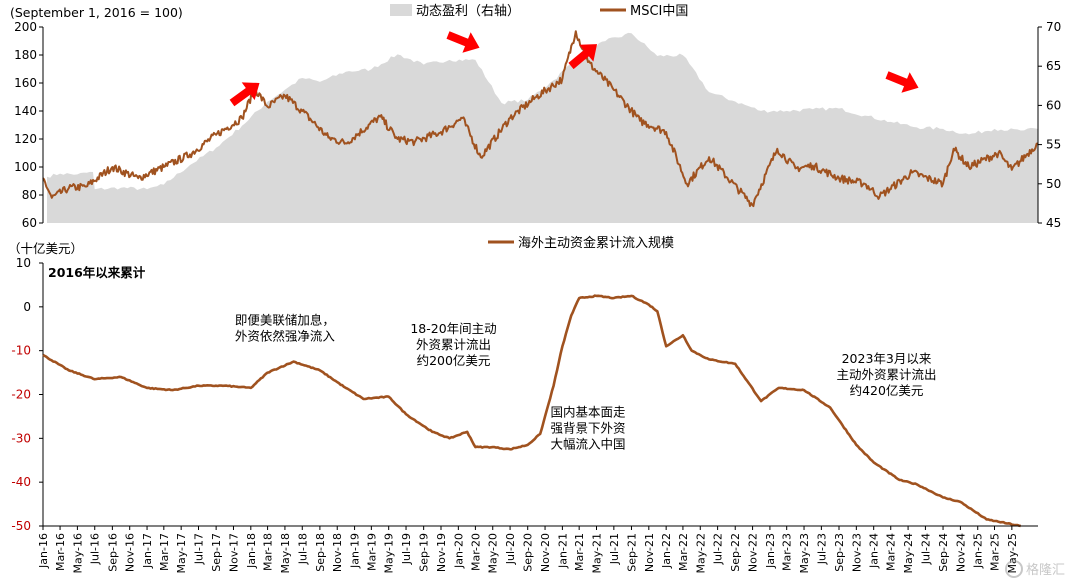 The width and height of the screenshot is (1079, 585). Describe the element at coordinates (908, 553) in the screenshot. I see `x-tick-label: May-24` at that location.